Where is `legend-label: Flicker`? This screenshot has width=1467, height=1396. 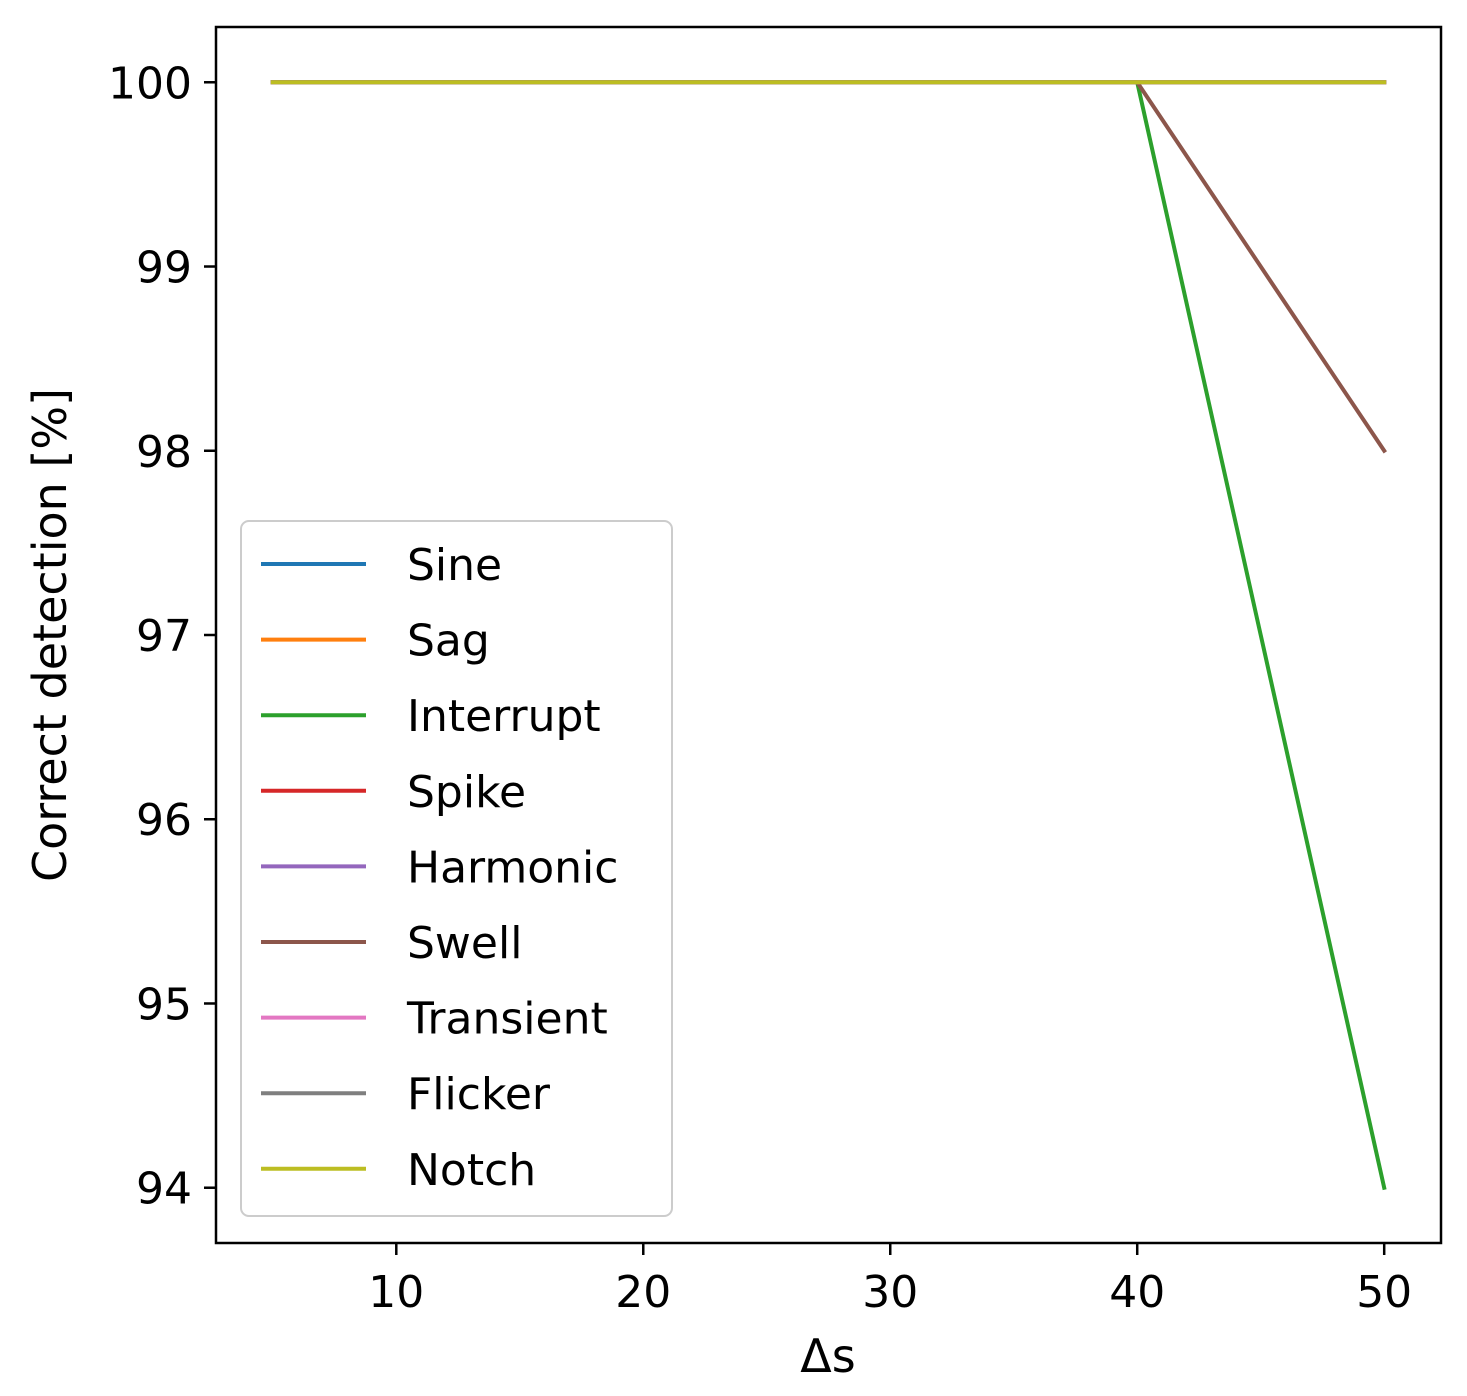 legend-label: Flicker is located at coordinates (479, 1094).